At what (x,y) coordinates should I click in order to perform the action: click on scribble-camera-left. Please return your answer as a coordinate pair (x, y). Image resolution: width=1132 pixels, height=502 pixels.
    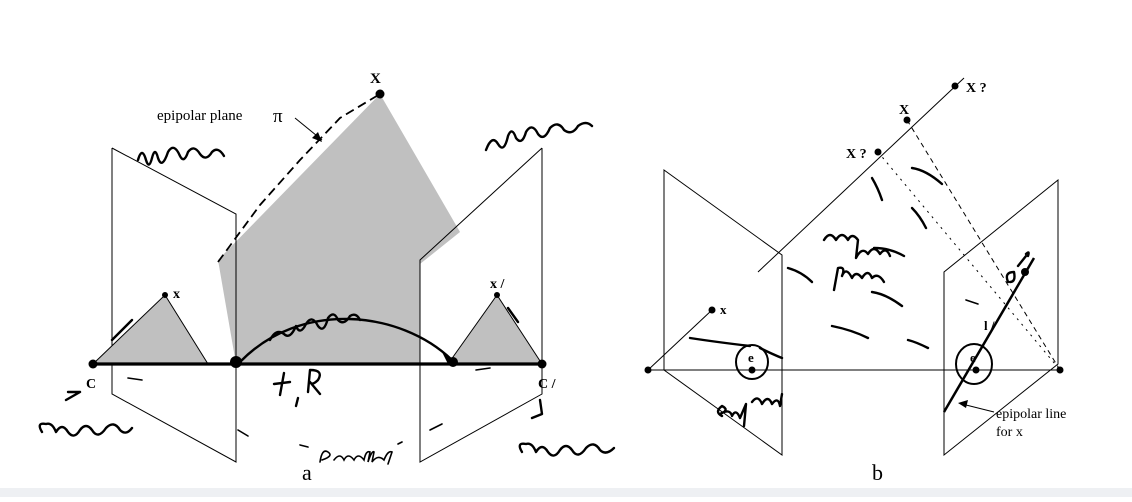
    Looking at the image, I should click on (86, 413).